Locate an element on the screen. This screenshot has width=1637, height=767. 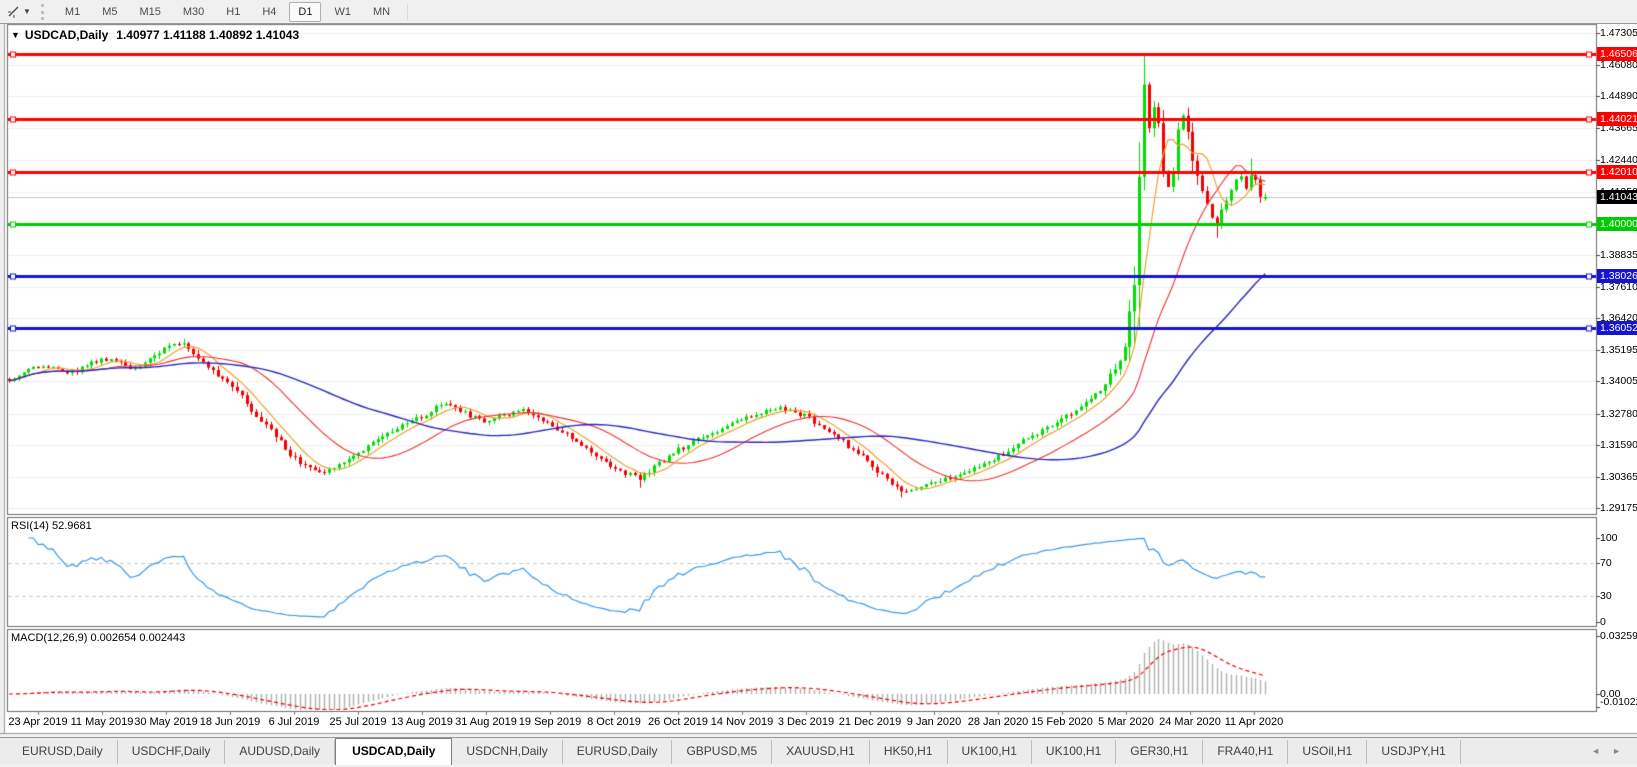
symbol-period-label: USDCAD,Daily is located at coordinates (66, 35).